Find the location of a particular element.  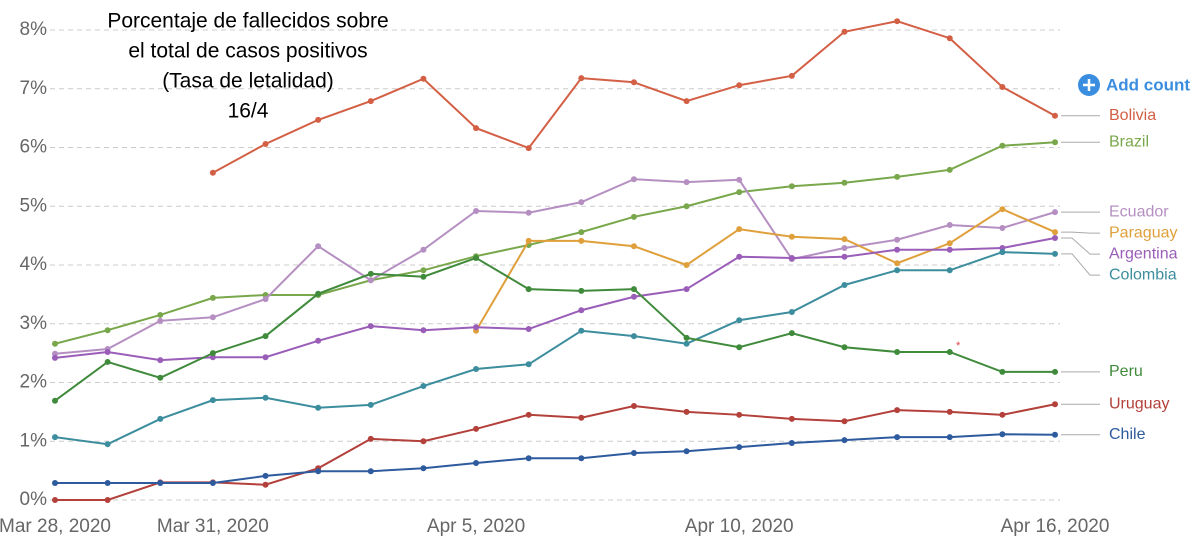

legend-label: Bolivia is located at coordinates (1132, 115).